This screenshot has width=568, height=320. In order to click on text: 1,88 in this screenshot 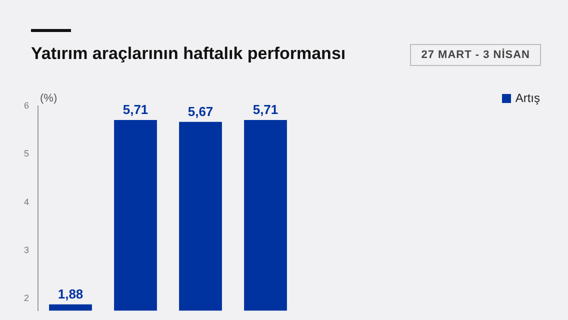, I will do `click(71, 294)`.